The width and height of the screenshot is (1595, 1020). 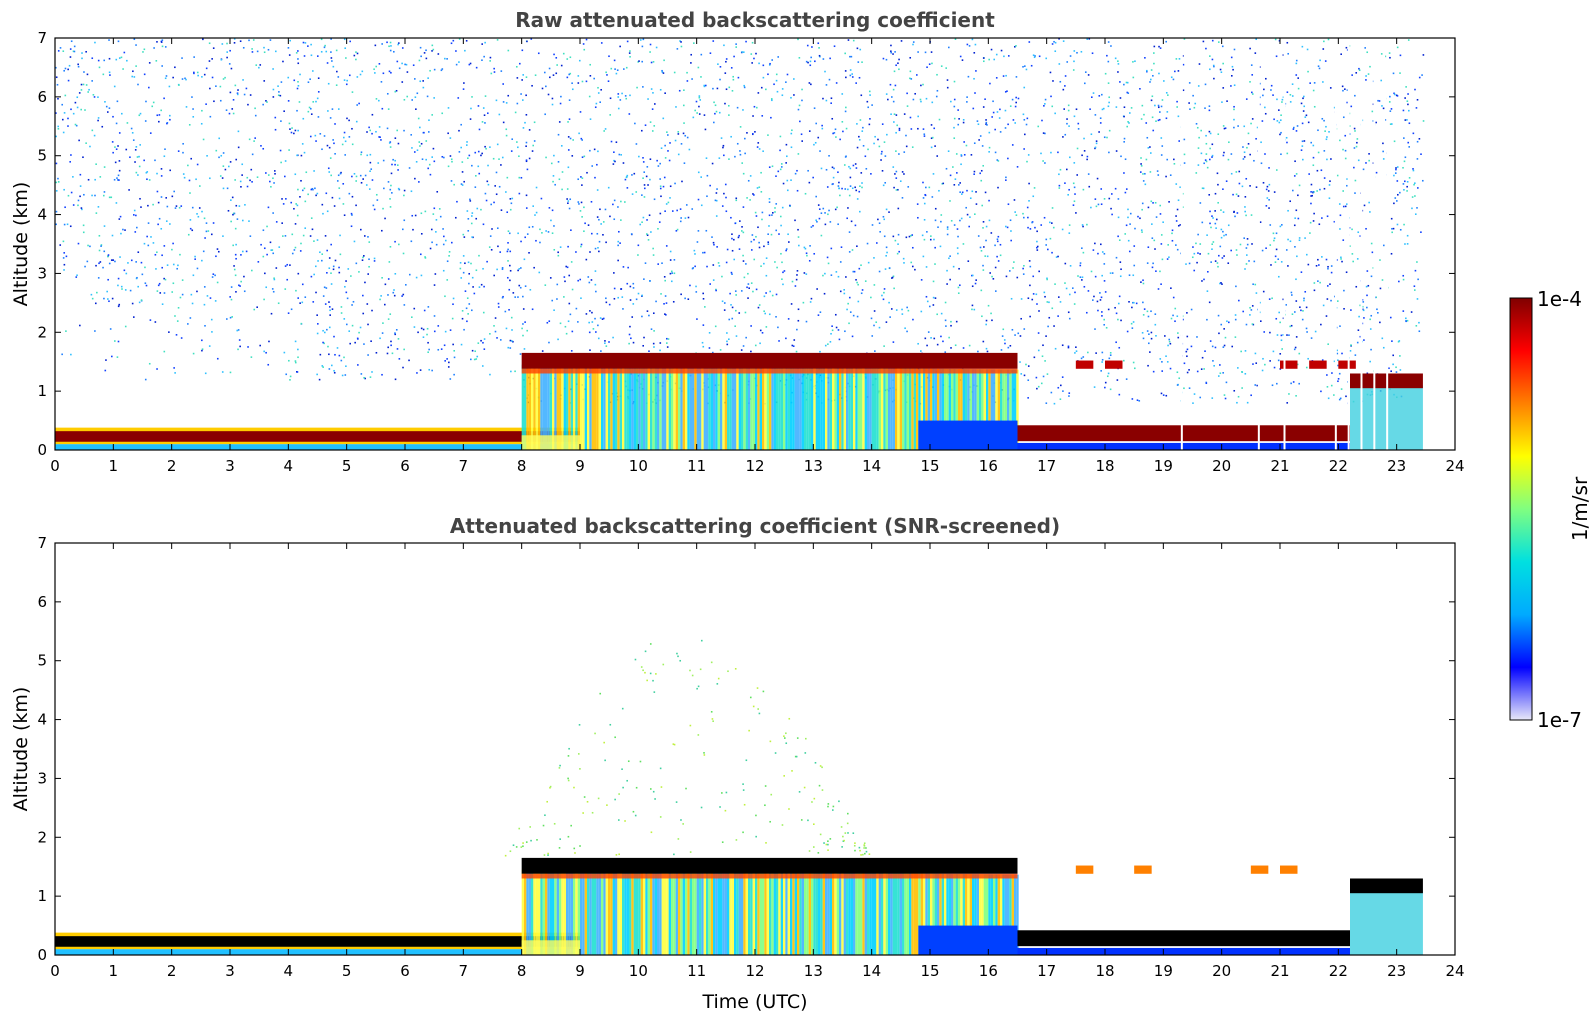 What do you see at coordinates (522, 466) in the screenshot?
I see `x-tick-label: 8` at bounding box center [522, 466].